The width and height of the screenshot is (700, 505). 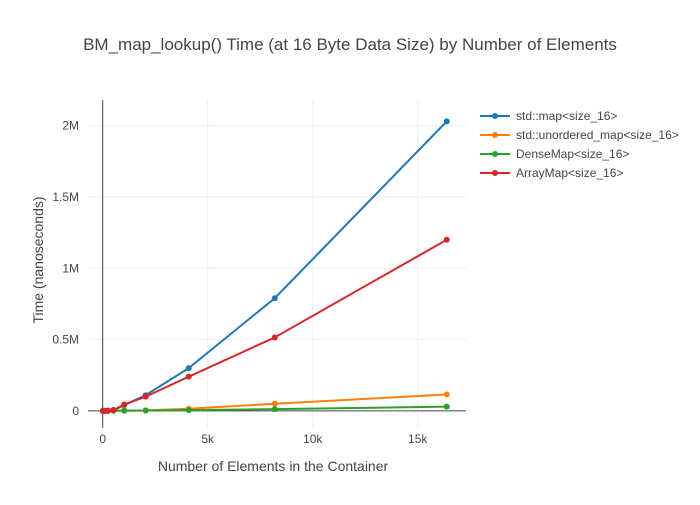 I want to click on y-tick-label: 2M, so click(x=70, y=126).